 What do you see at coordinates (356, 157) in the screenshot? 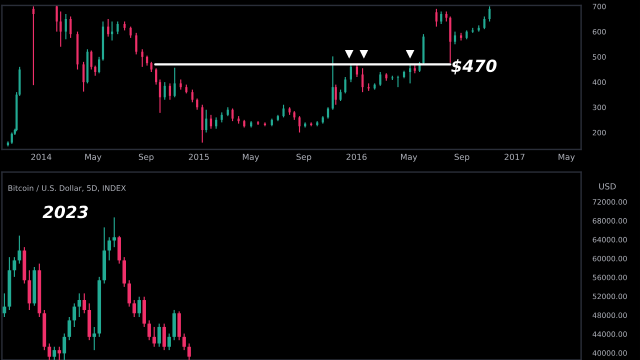
I see `x-tick-label: 2016` at bounding box center [356, 157].